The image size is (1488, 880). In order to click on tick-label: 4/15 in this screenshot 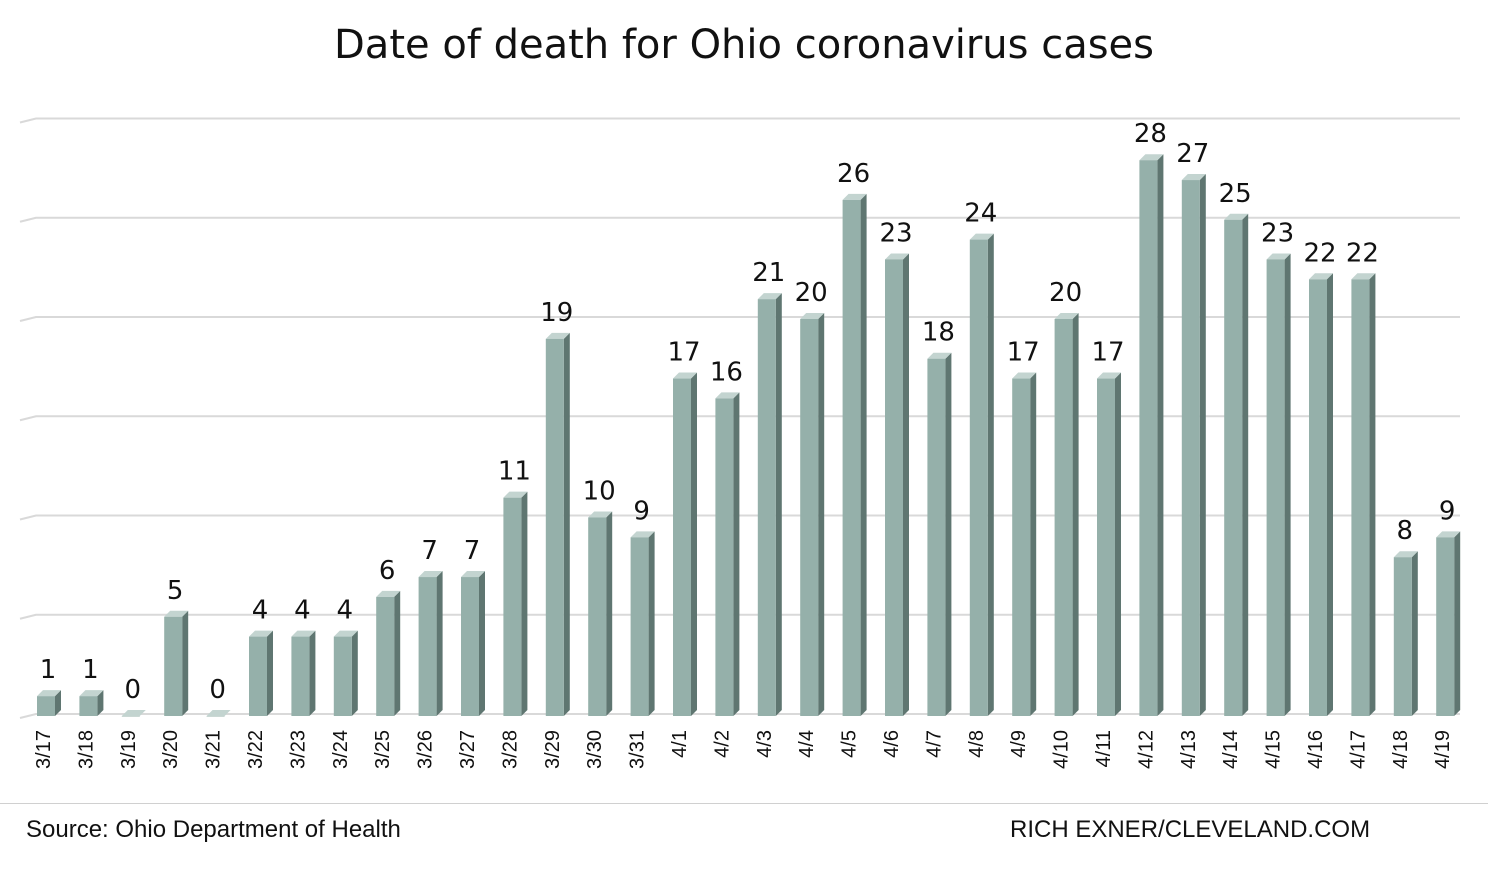, I will do `click(1274, 749)`.